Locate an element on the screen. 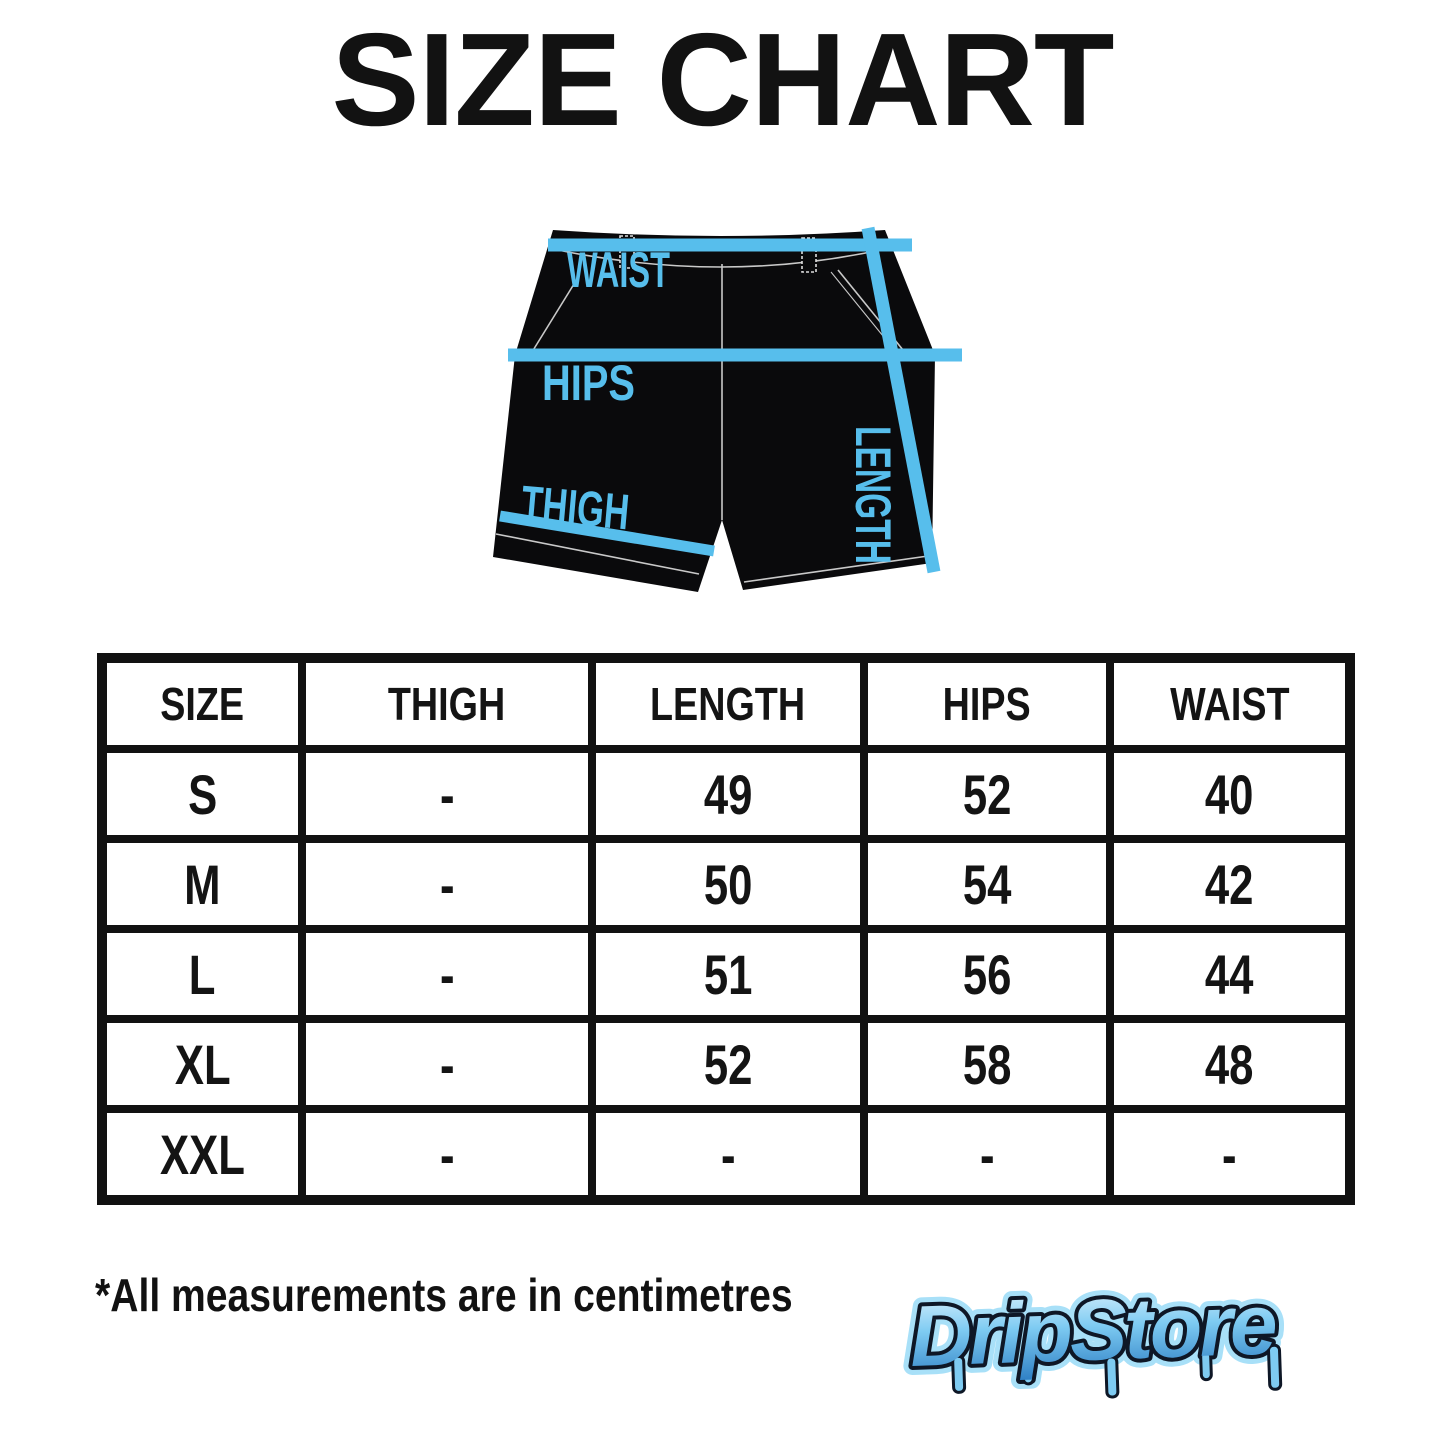  hips-cell: 54 is located at coordinates (987, 884).